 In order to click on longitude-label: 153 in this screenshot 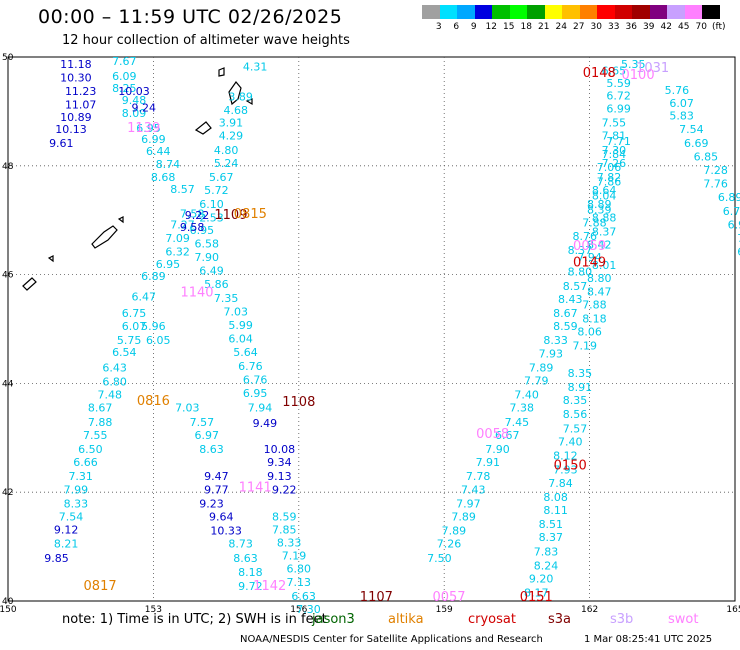, I will do `click(153, 610)`.